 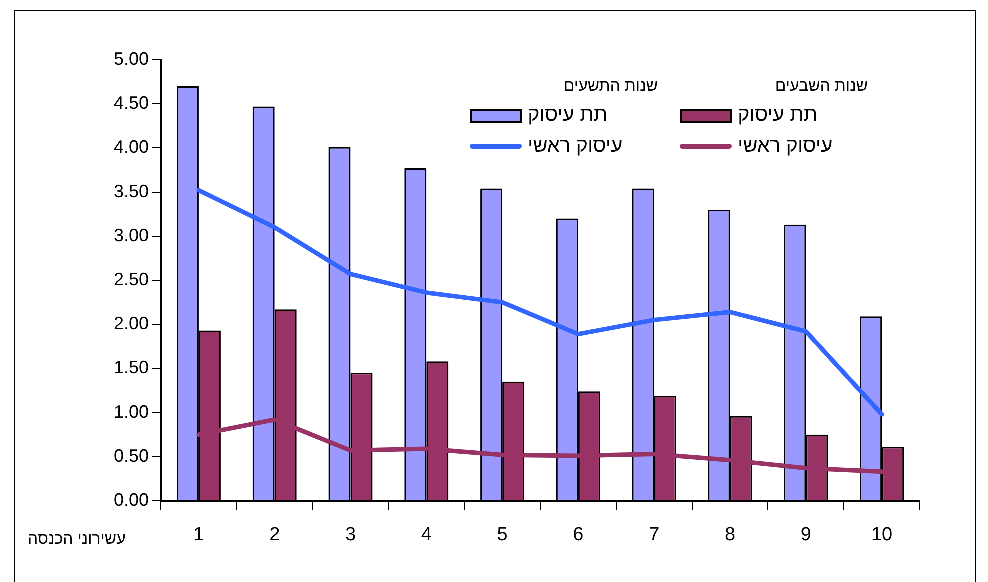 I want to click on x-axis-title: עשירוני הכנסה, so click(x=77, y=540).